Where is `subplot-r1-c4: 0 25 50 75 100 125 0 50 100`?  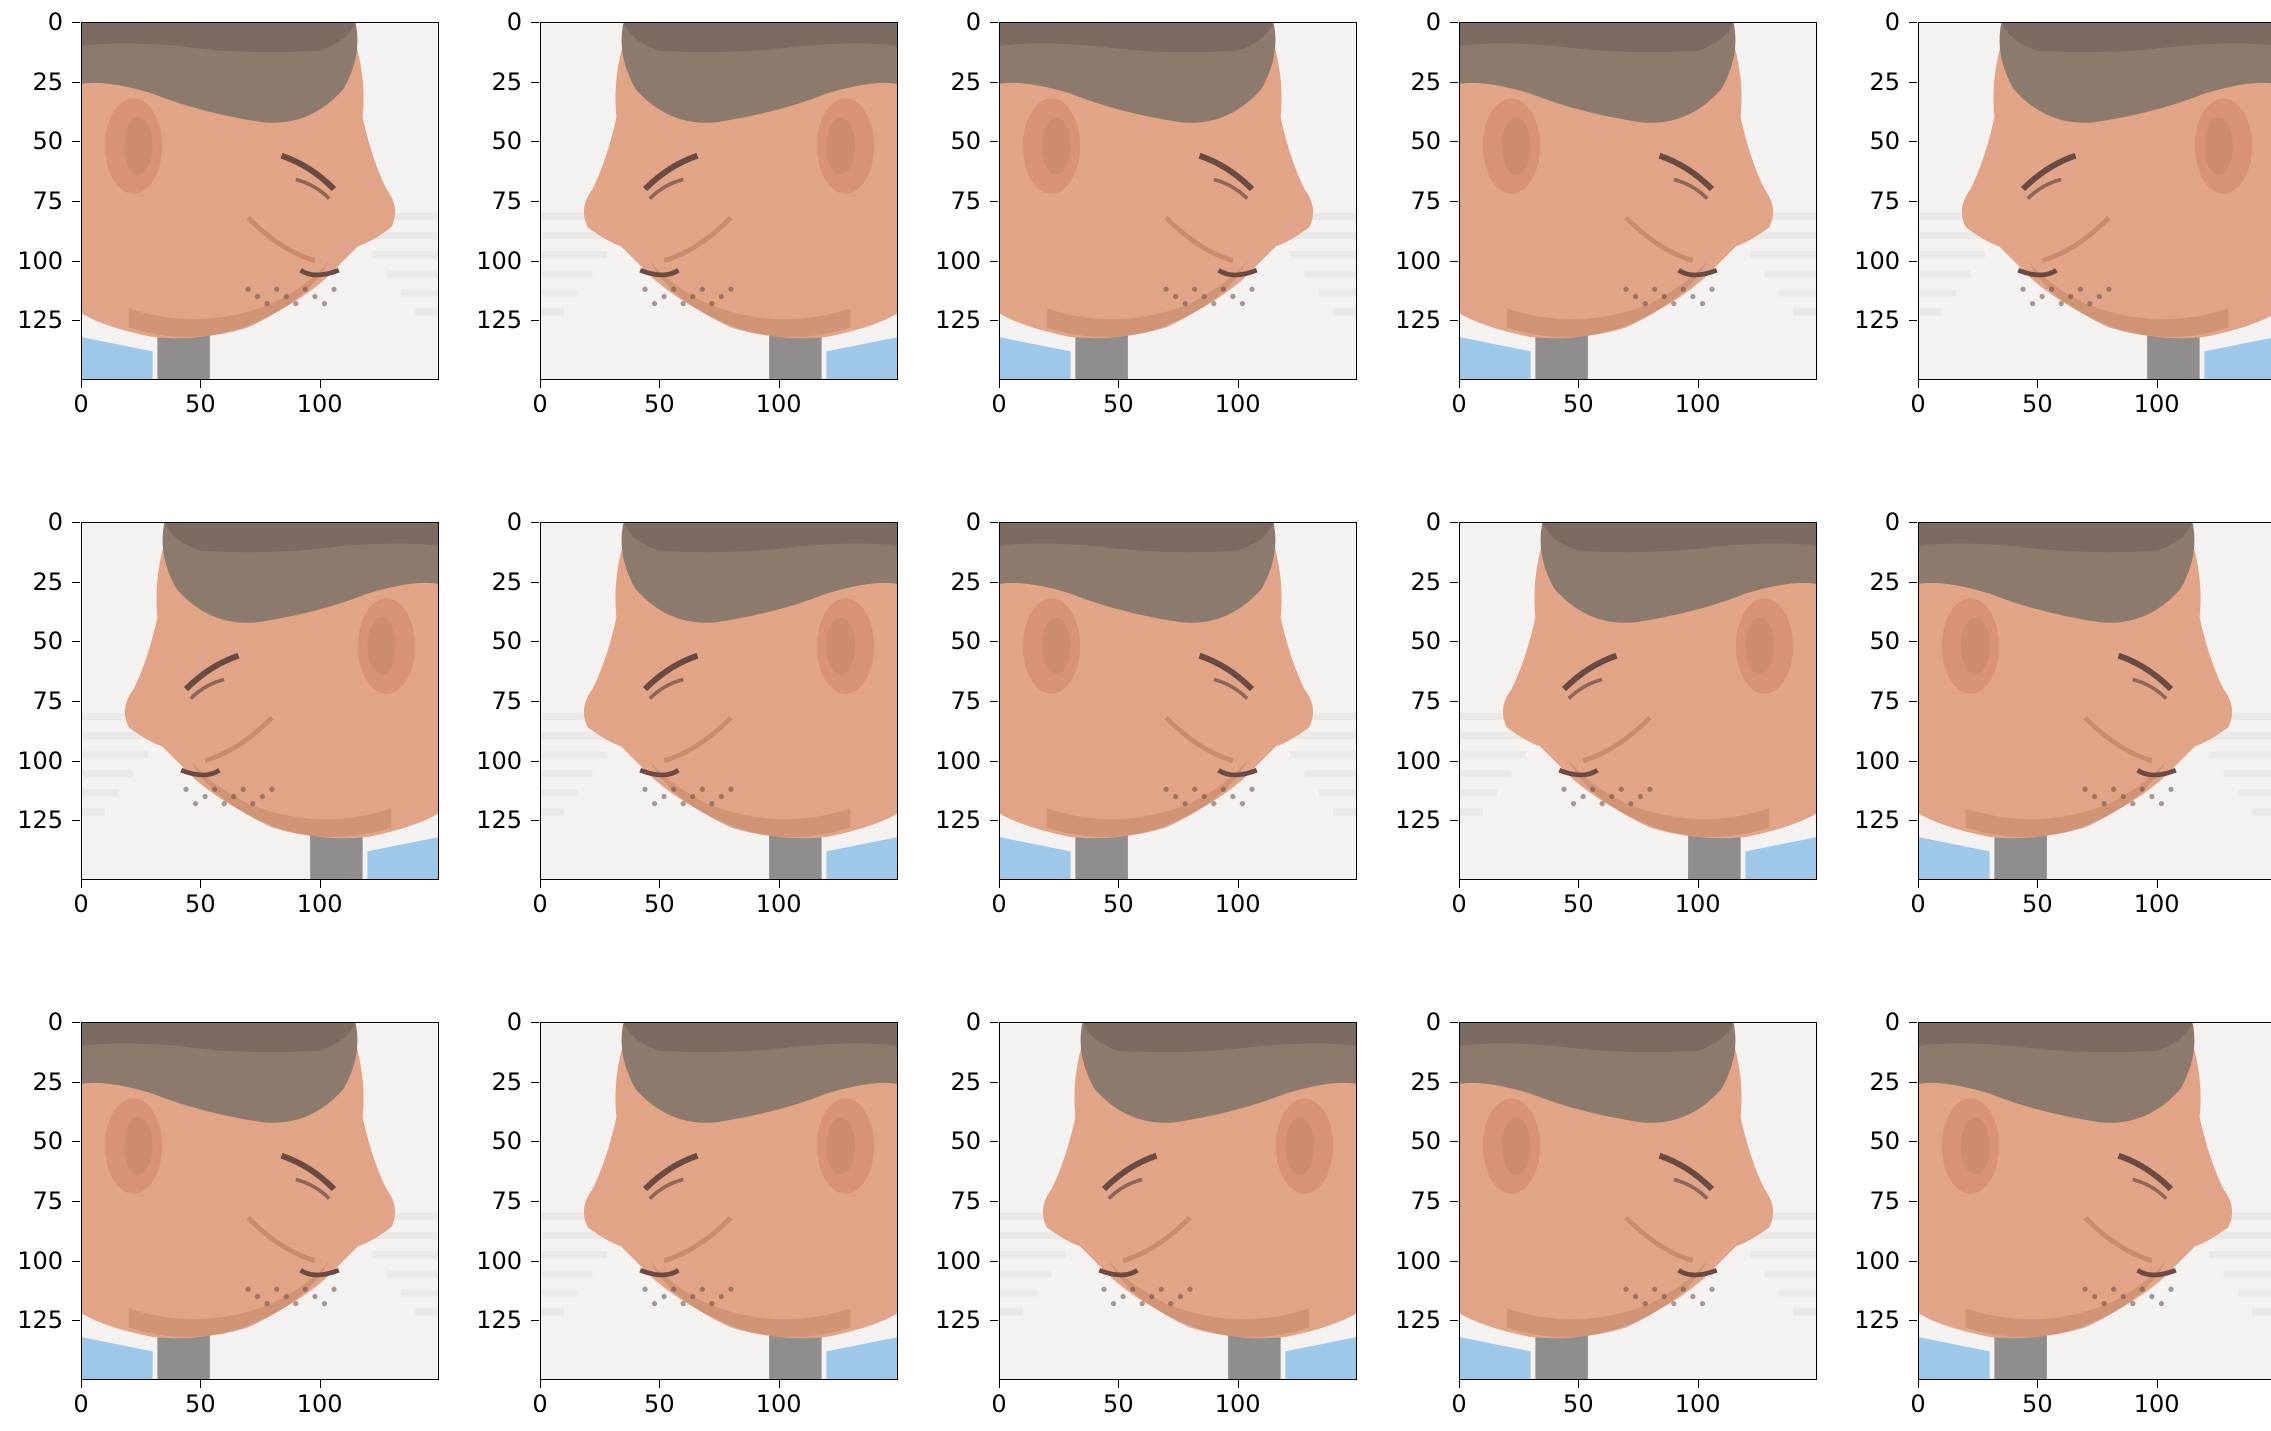
subplot-r1-c4: 0 25 50 75 100 125 0 50 100 is located at coordinates (1606, 213).